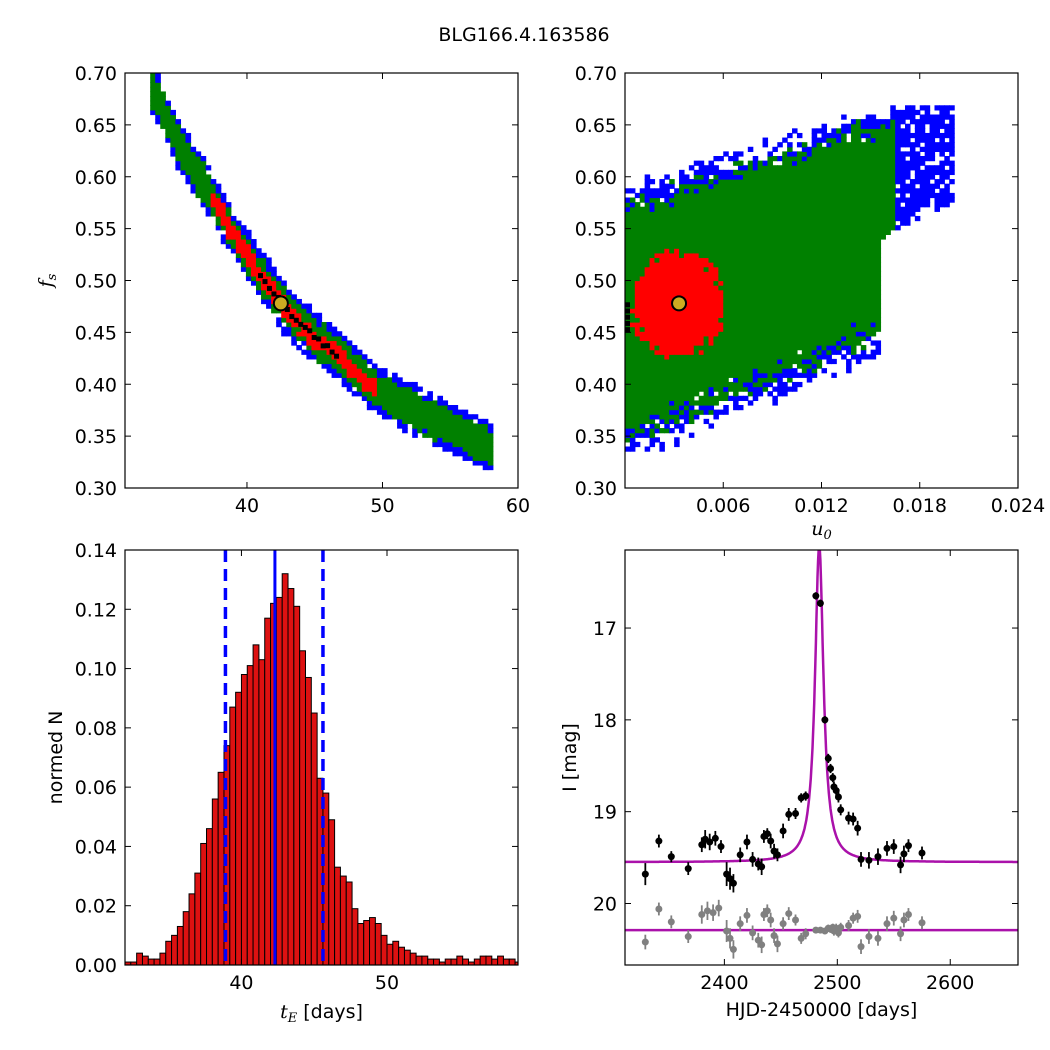 This screenshot has width=1050, height=1050. I want to click on residual-point, so click(740, 924).